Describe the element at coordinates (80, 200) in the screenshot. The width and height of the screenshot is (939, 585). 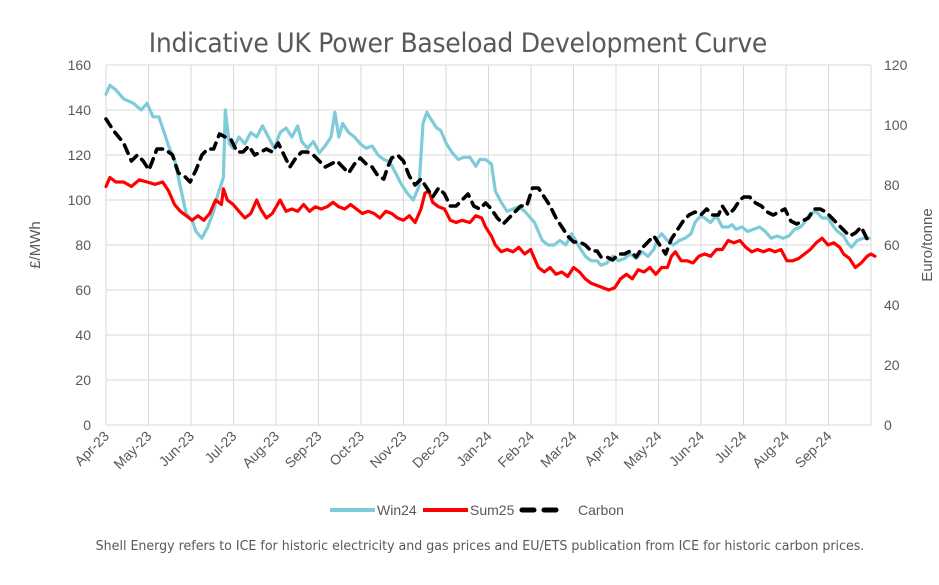
I see `y-tick-label: 100` at that location.